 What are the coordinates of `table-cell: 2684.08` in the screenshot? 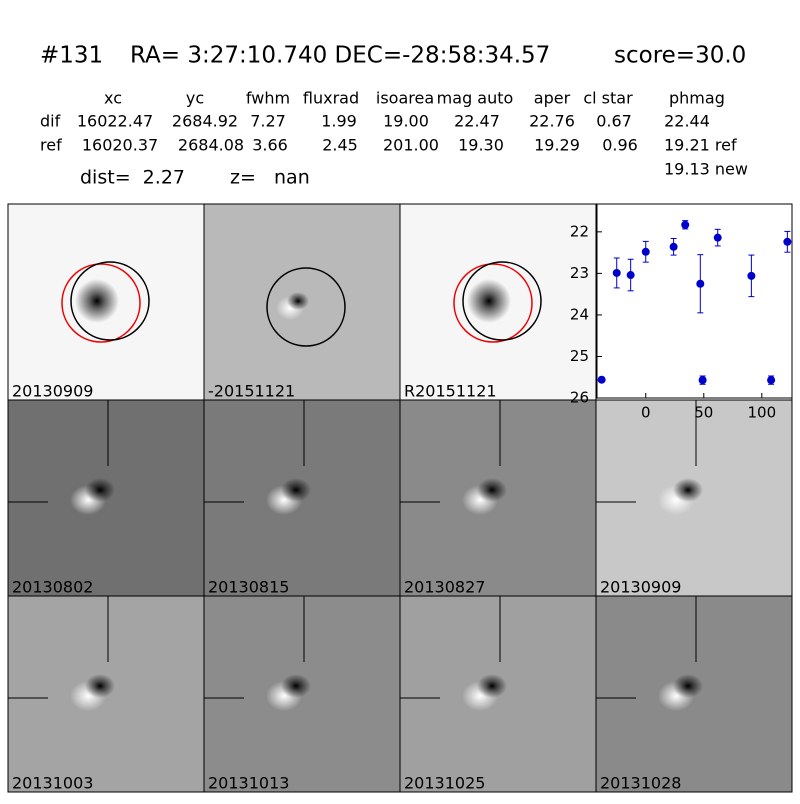 It's located at (211, 145).